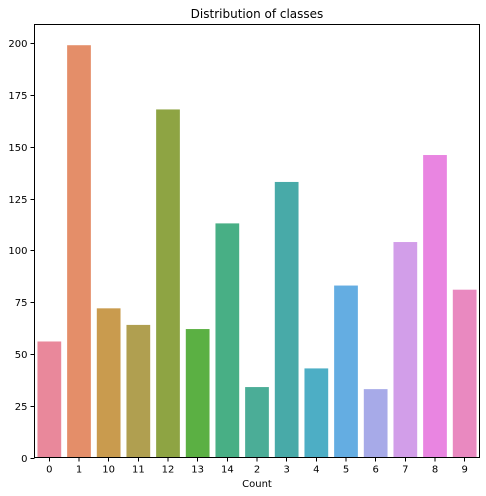 This screenshot has width=486, height=496. I want to click on x-tick-label: 3, so click(286, 470).